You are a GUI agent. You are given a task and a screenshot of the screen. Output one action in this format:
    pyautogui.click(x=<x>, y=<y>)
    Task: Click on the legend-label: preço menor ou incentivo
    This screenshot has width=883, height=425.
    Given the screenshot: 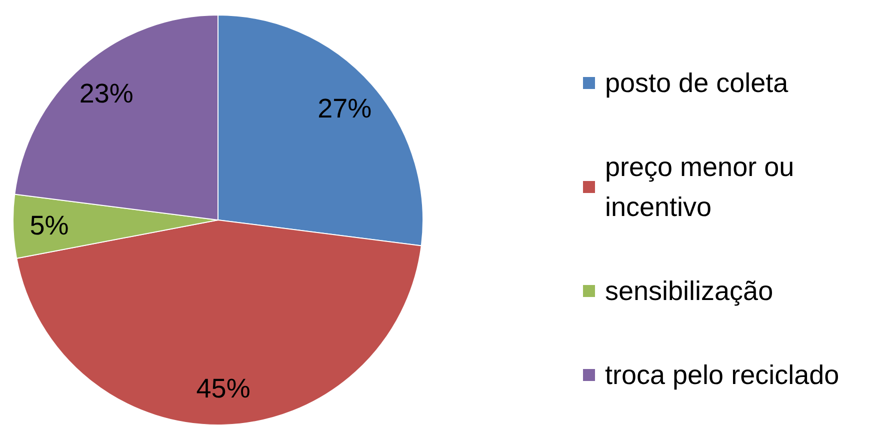 What is the action you would take?
    pyautogui.click(x=703, y=187)
    